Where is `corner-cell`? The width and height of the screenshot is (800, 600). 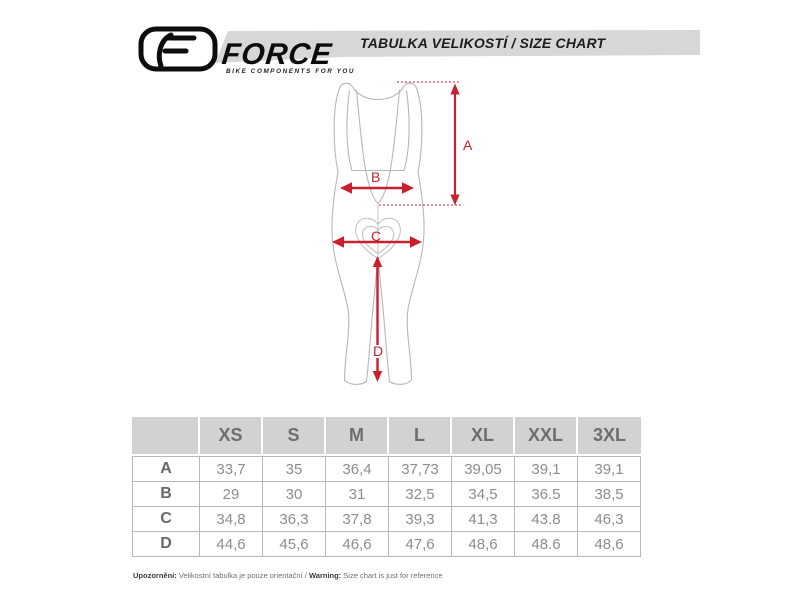 corner-cell is located at coordinates (166, 436).